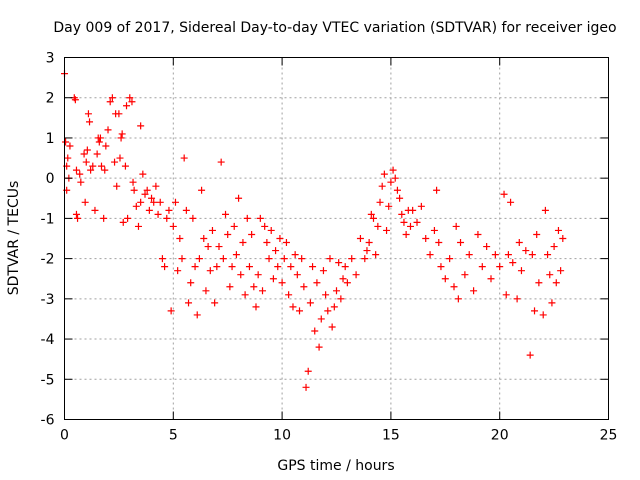 This screenshot has width=640, height=480. What do you see at coordinates (14, 238) in the screenshot?
I see `y-axis-label: SDTVAR / TECUs` at bounding box center [14, 238].